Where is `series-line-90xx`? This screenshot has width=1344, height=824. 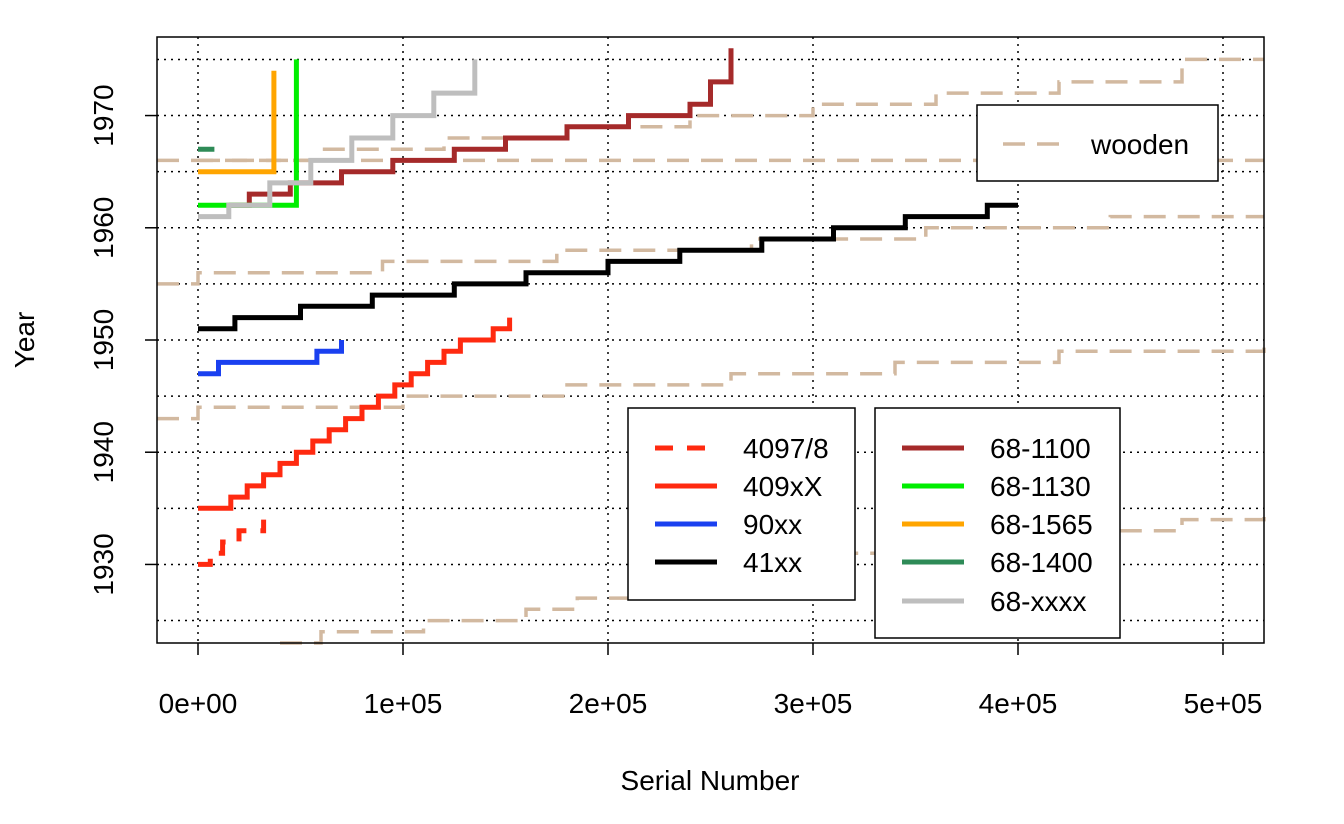 series-line-90xx is located at coordinates (271, 358).